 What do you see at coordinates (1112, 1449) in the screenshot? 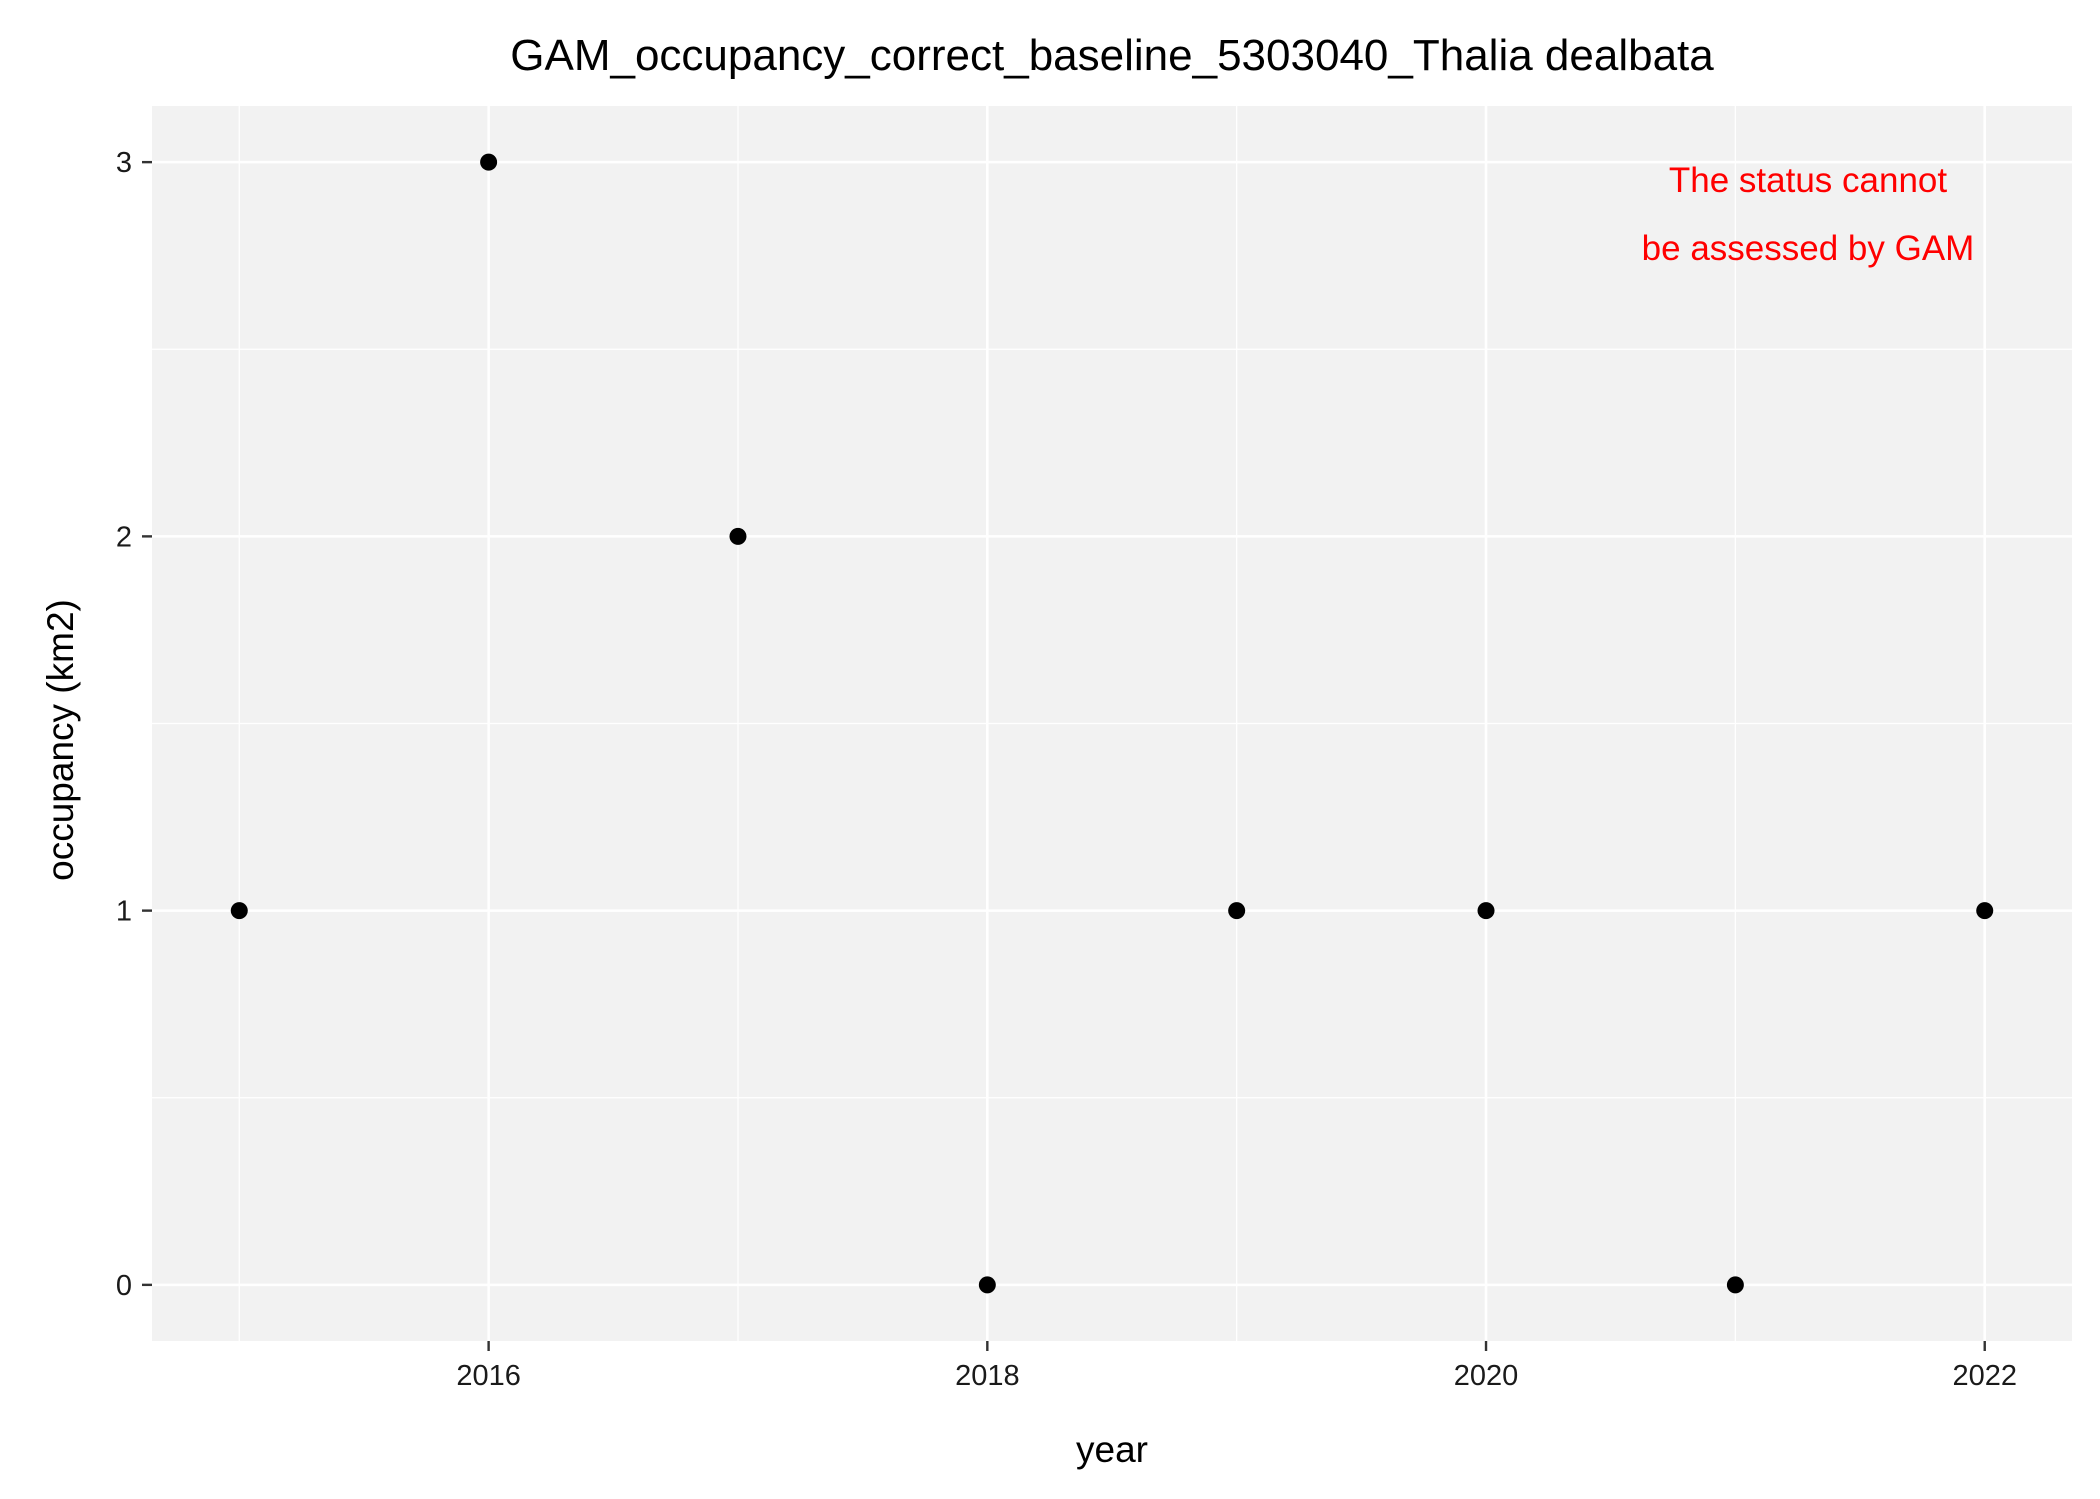
I see `x-axis-title: year` at bounding box center [1112, 1449].